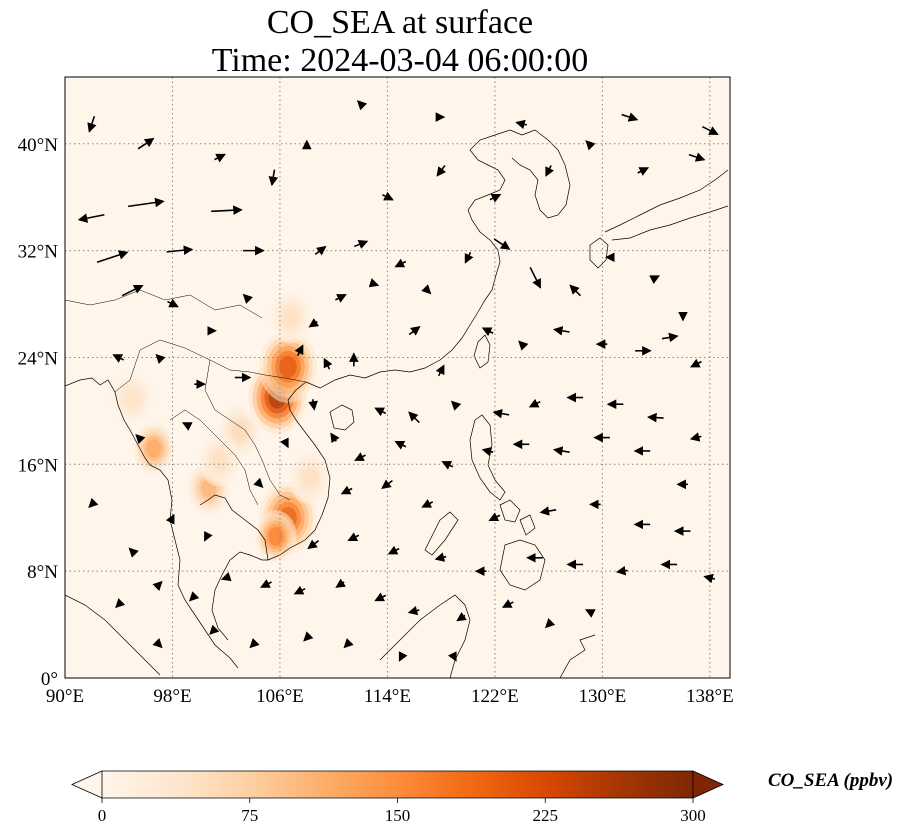 The height and width of the screenshot is (836, 916). I want to click on country-borders, so click(186, 397).